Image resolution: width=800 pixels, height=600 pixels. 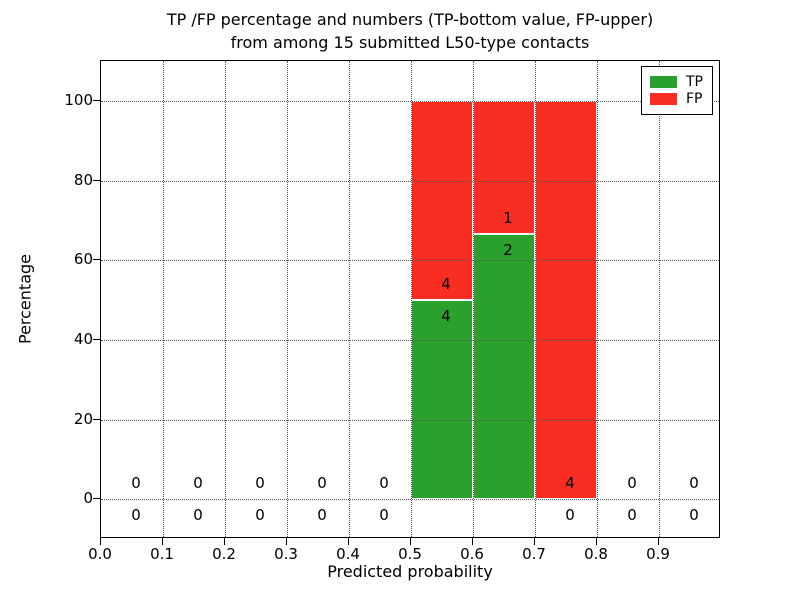 I want to click on tp-legend-swatch, so click(x=663, y=82).